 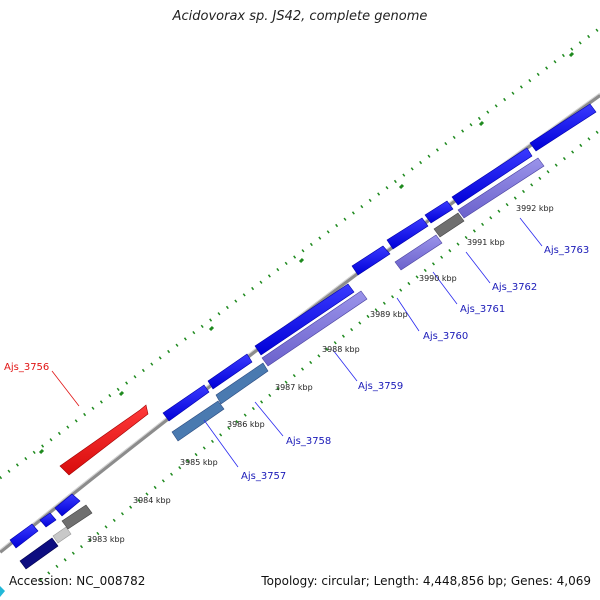 I want to click on gene-label-ajs-3759: Ajs_3759, so click(x=380, y=386).